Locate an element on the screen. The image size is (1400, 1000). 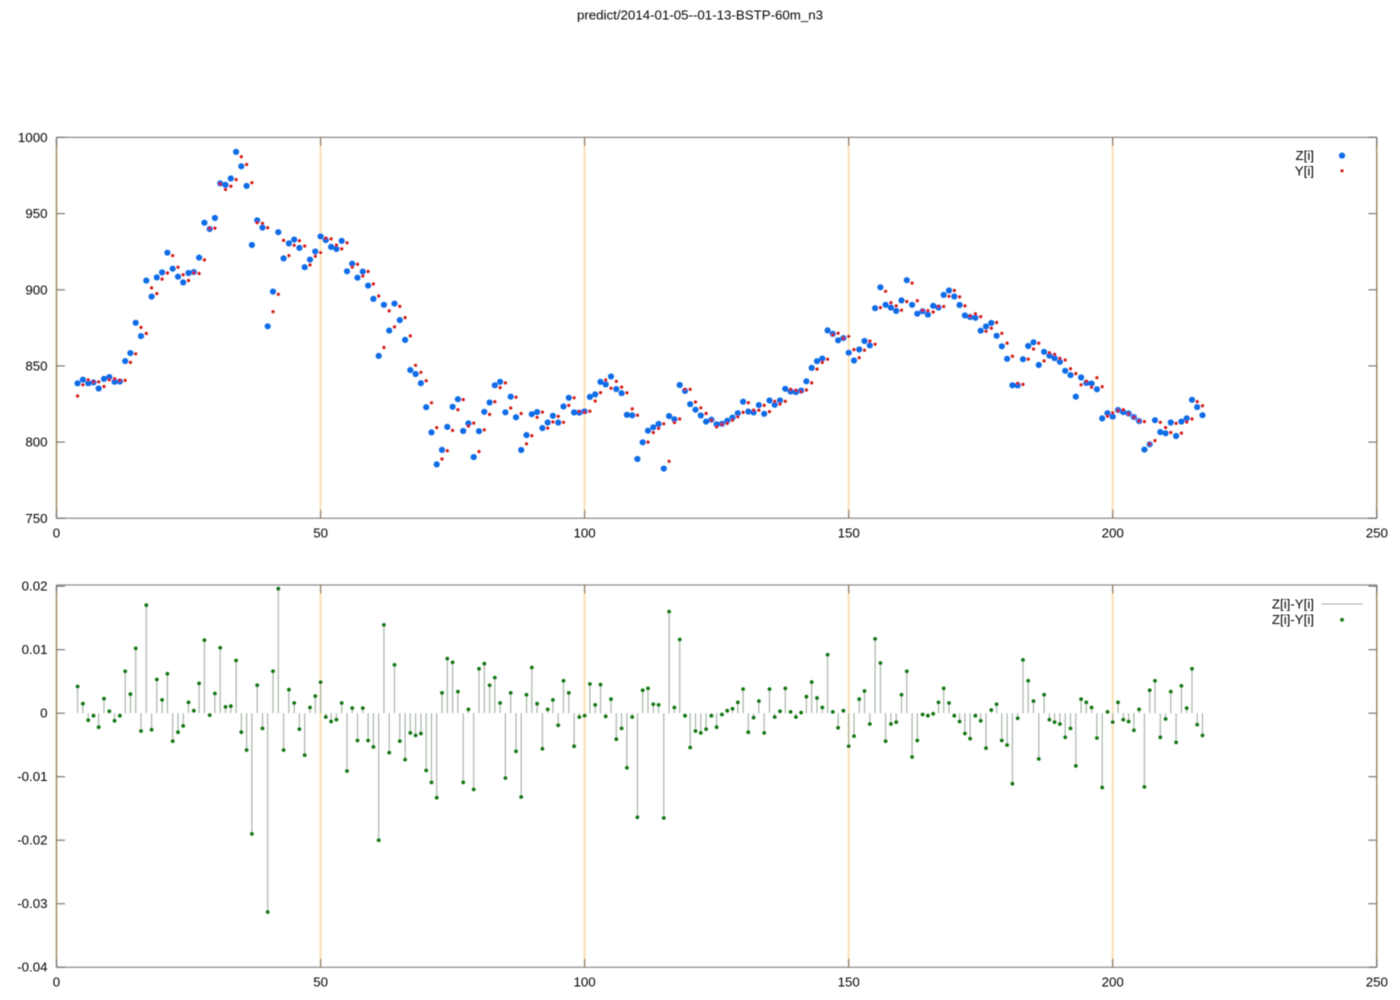
svg-text: 750 is located at coordinates (36, 518).